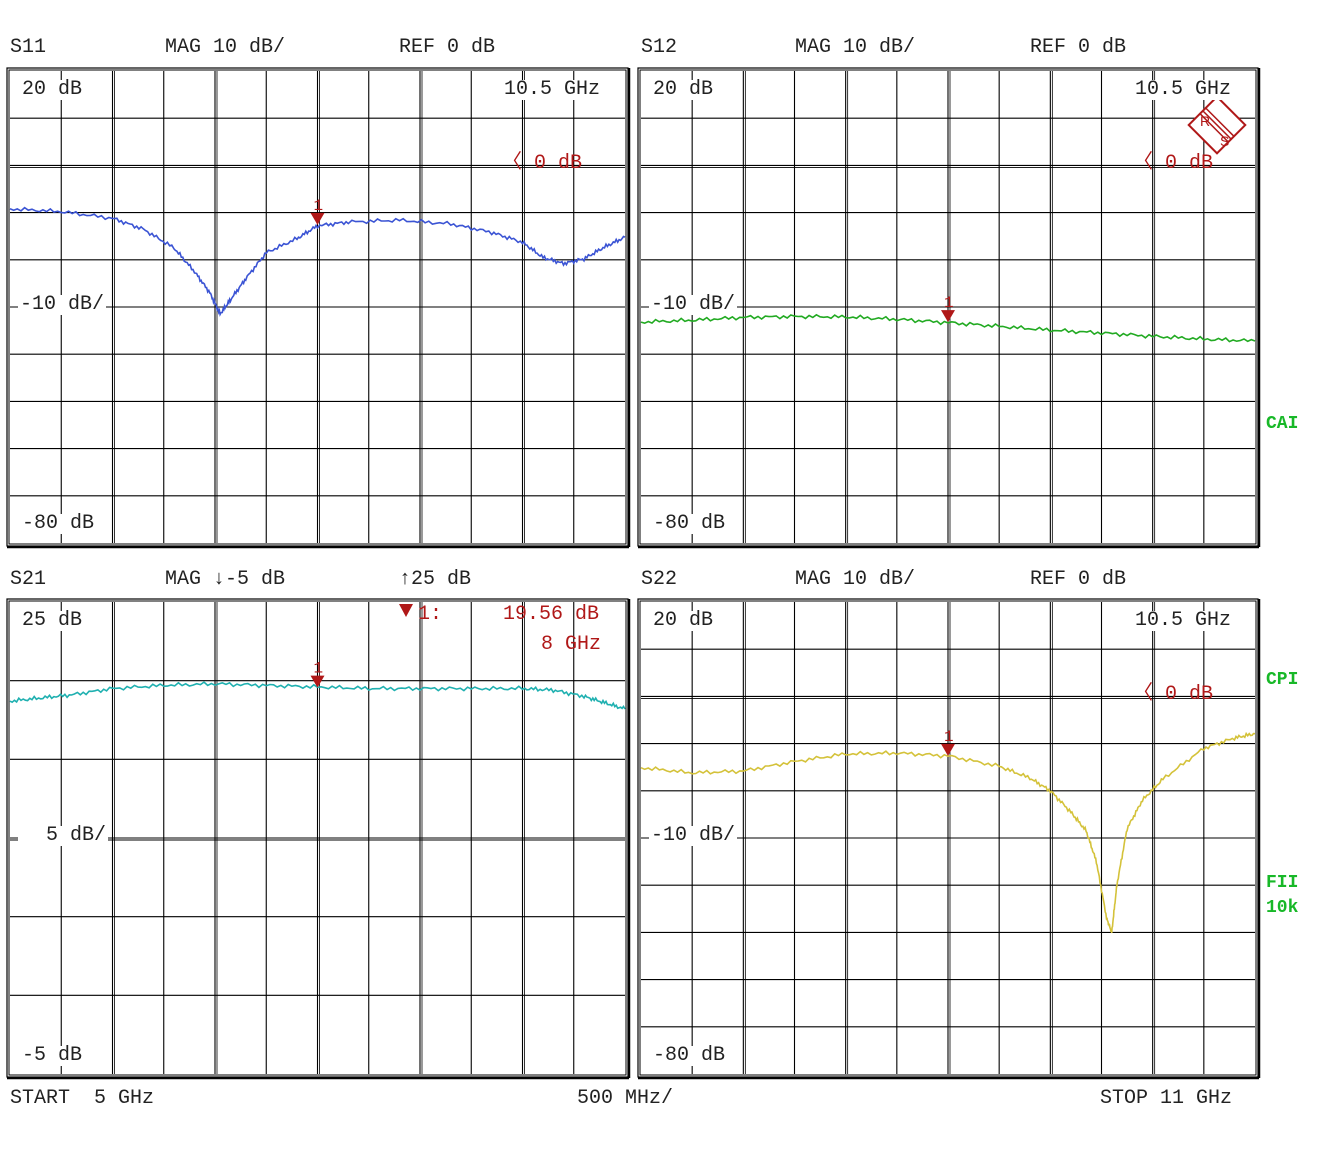  I want to click on s12-ref-label: REF 0 dB, so click(1078, 47).